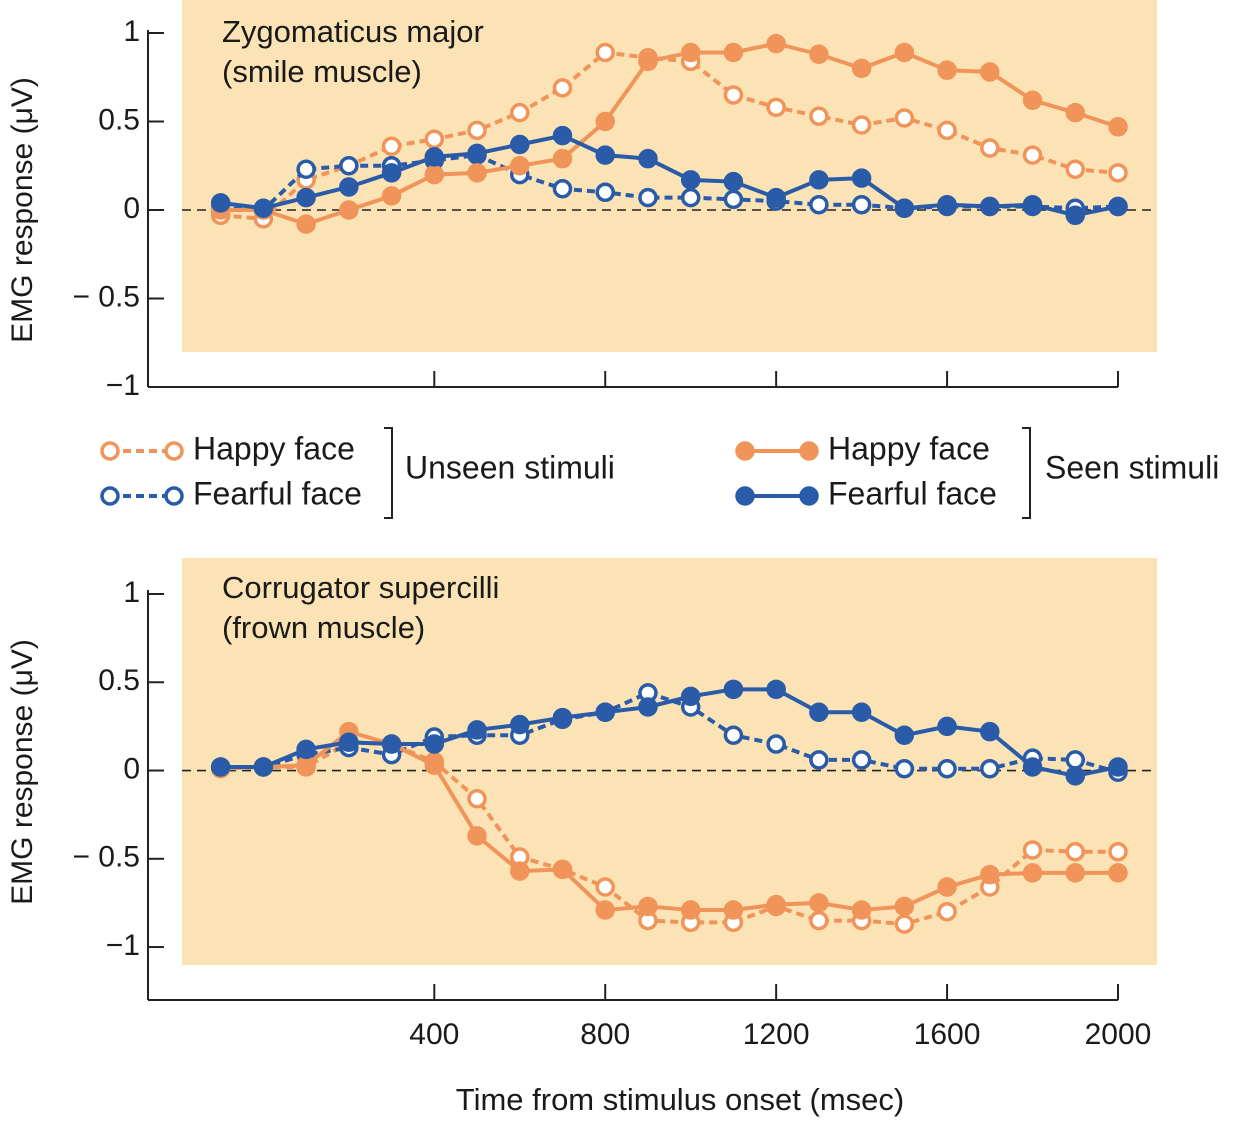 Image resolution: width=1242 pixels, height=1123 pixels. Describe the element at coordinates (123, 945) in the screenshot. I see `y-tick-label: −1` at that location.